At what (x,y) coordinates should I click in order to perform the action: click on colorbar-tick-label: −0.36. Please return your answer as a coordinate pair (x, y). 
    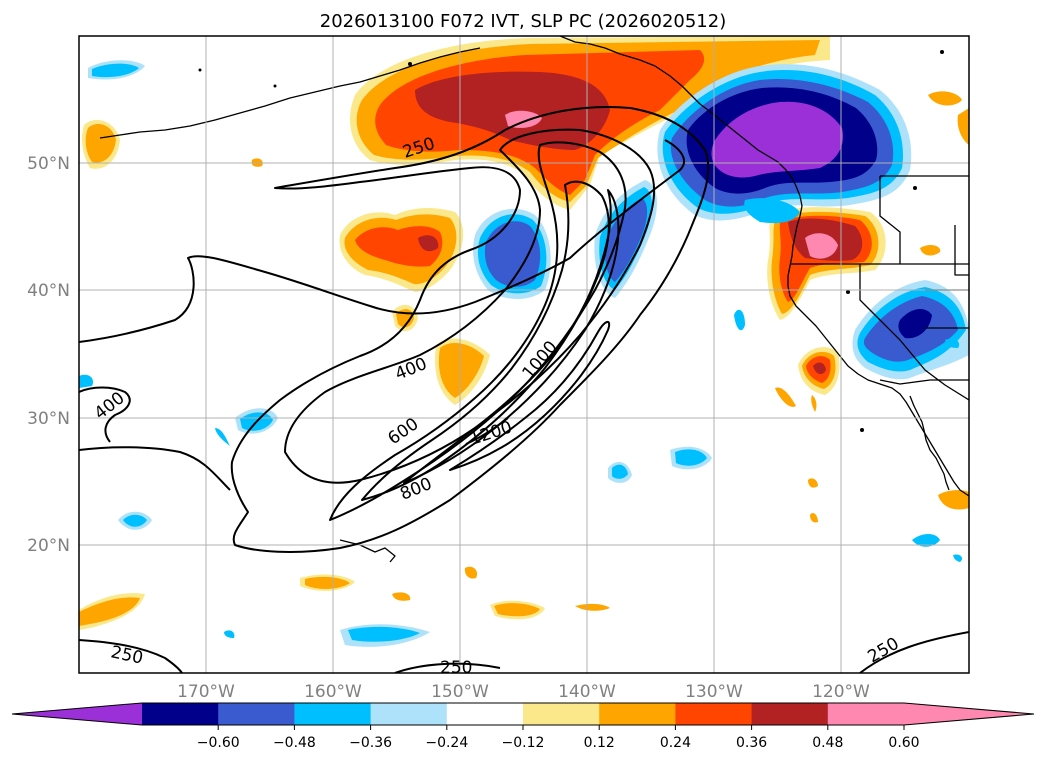
    Looking at the image, I should click on (370, 743).